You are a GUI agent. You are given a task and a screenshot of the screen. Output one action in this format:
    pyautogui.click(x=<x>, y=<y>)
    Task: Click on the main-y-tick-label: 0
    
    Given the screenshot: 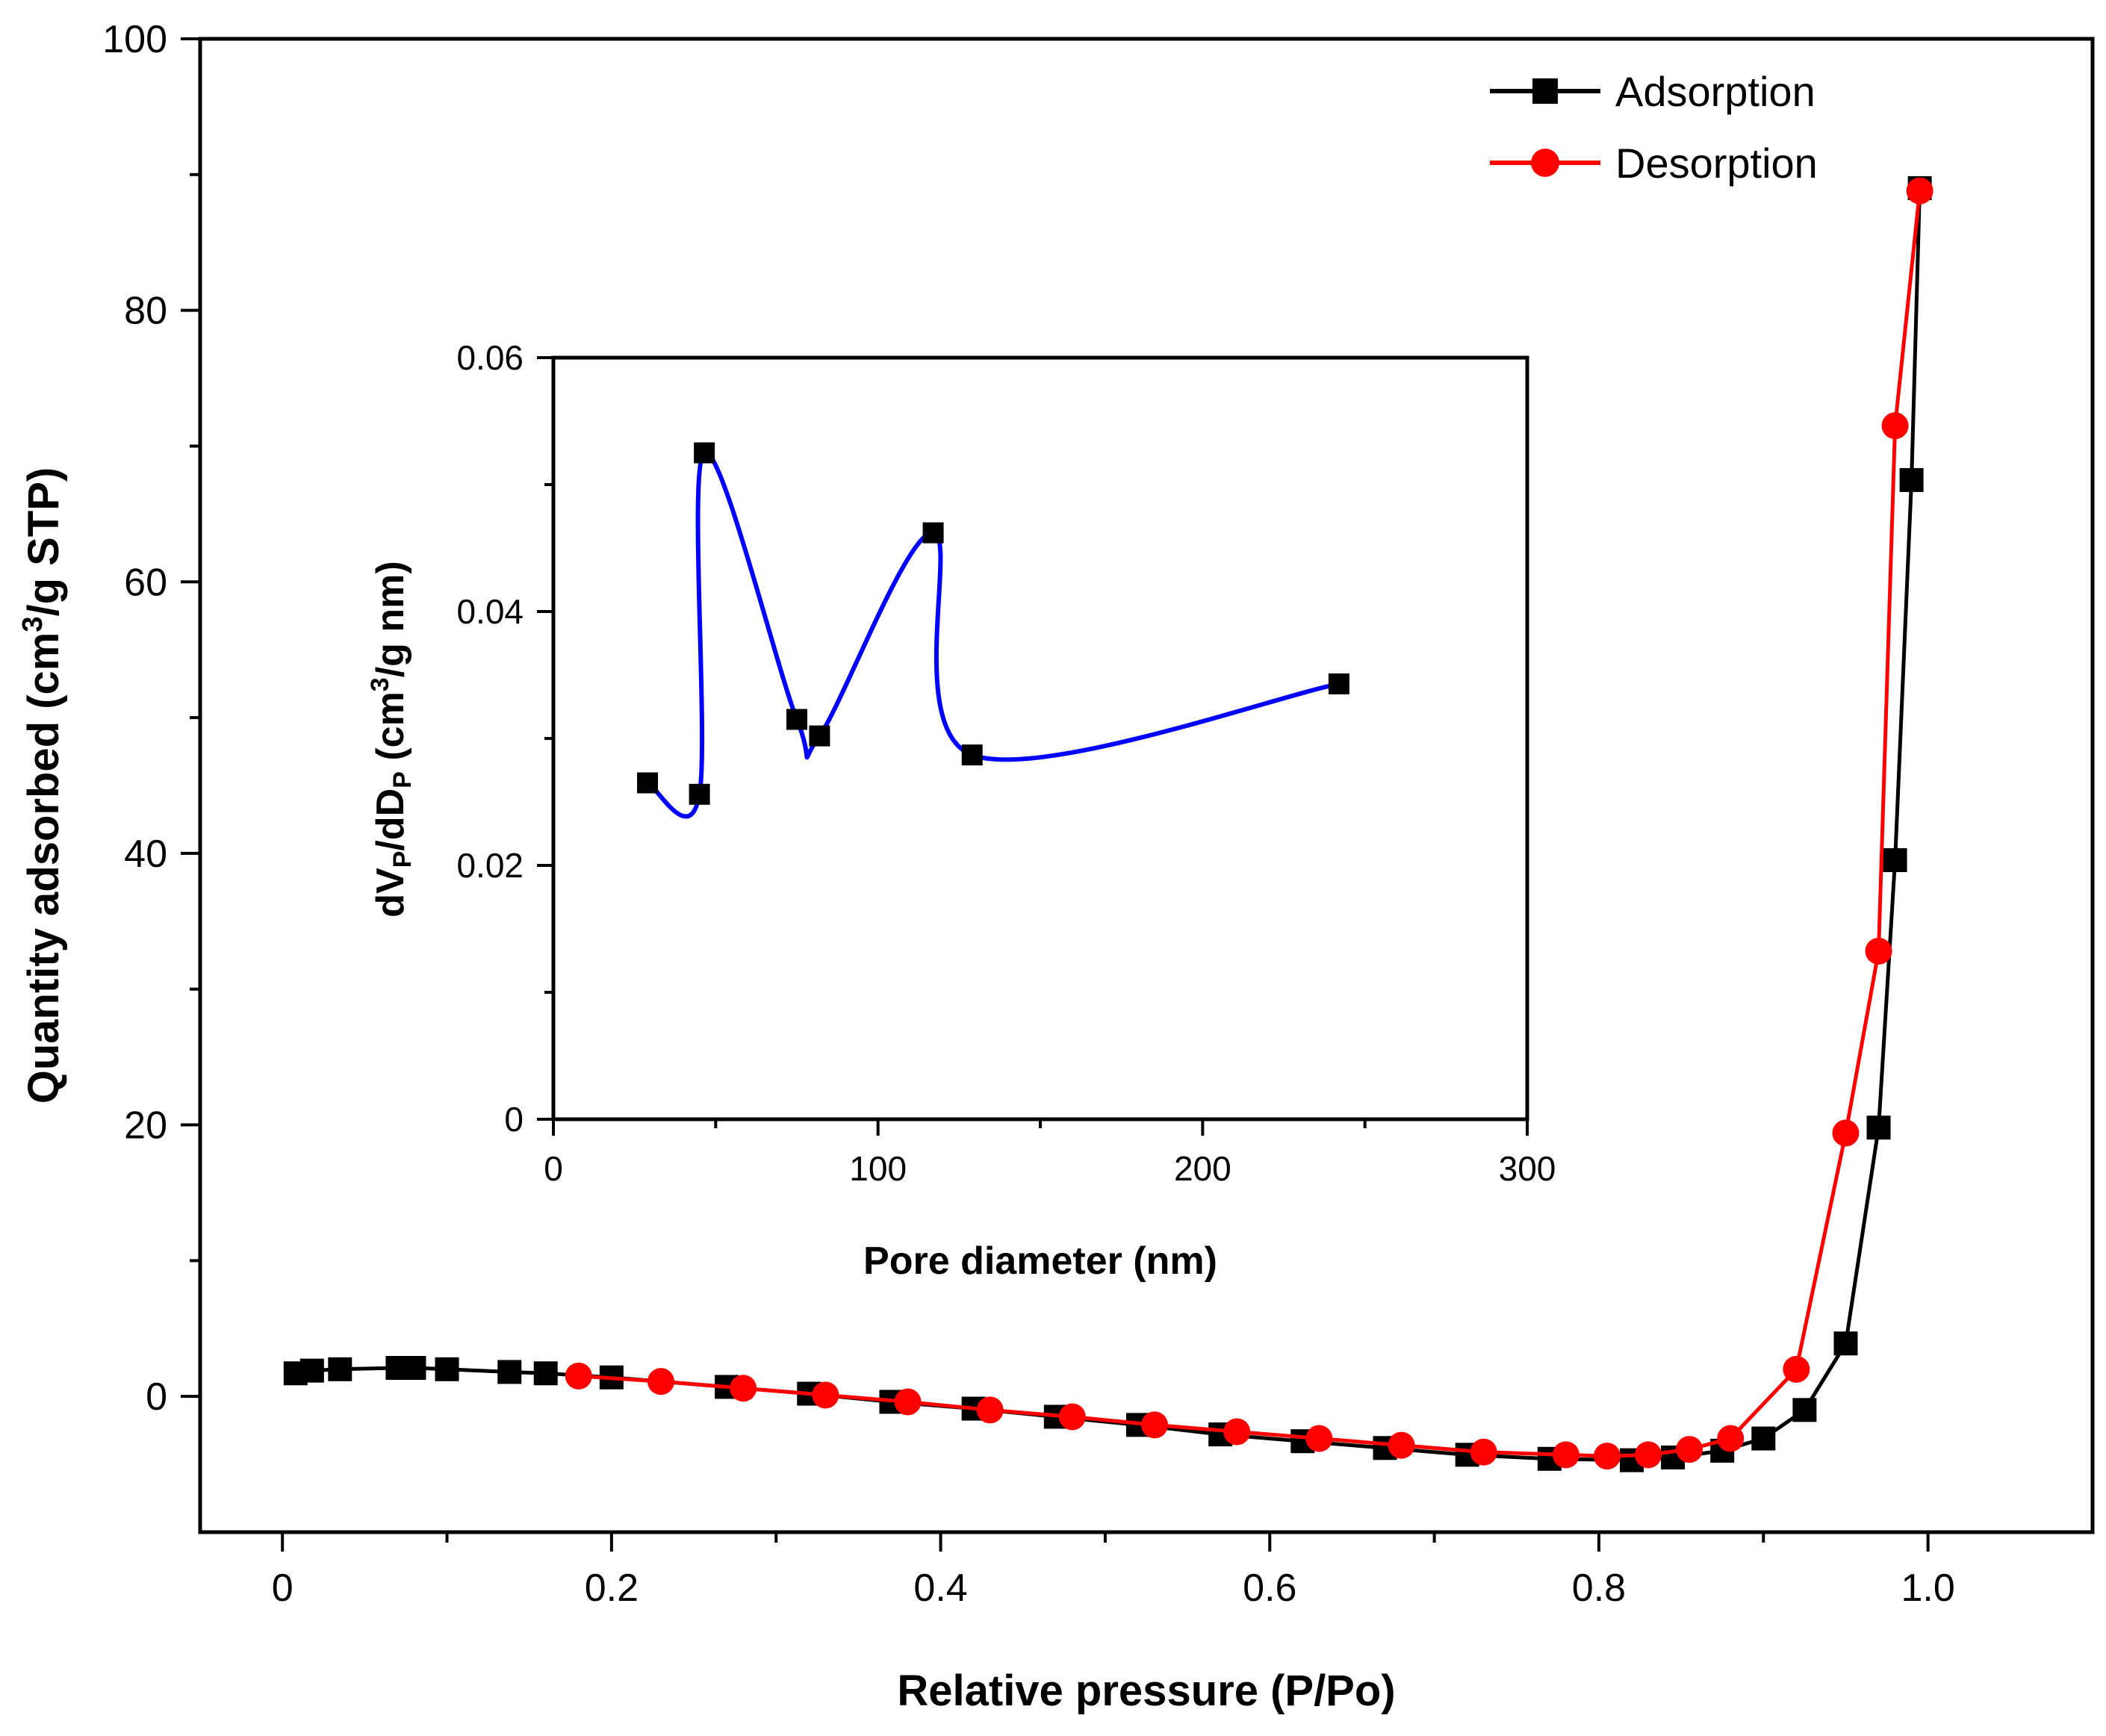 What is the action you would take?
    pyautogui.click(x=156, y=1397)
    